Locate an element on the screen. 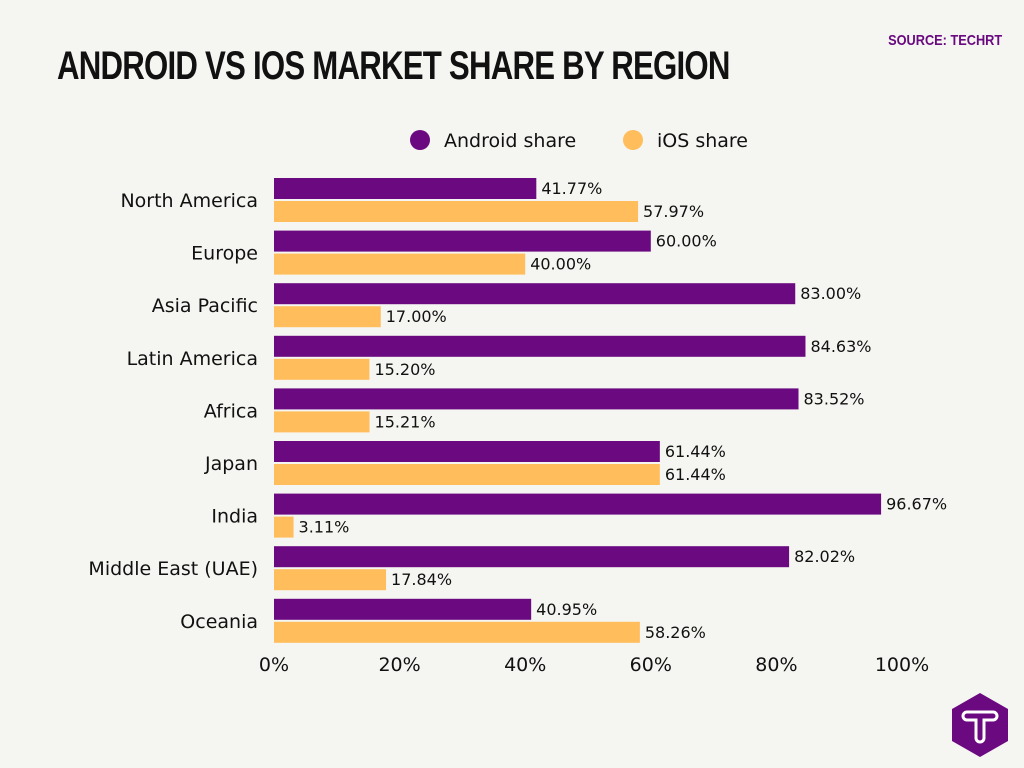 The width and height of the screenshot is (1024, 768). source-label: SOURCE: TECHRT is located at coordinates (944, 40).